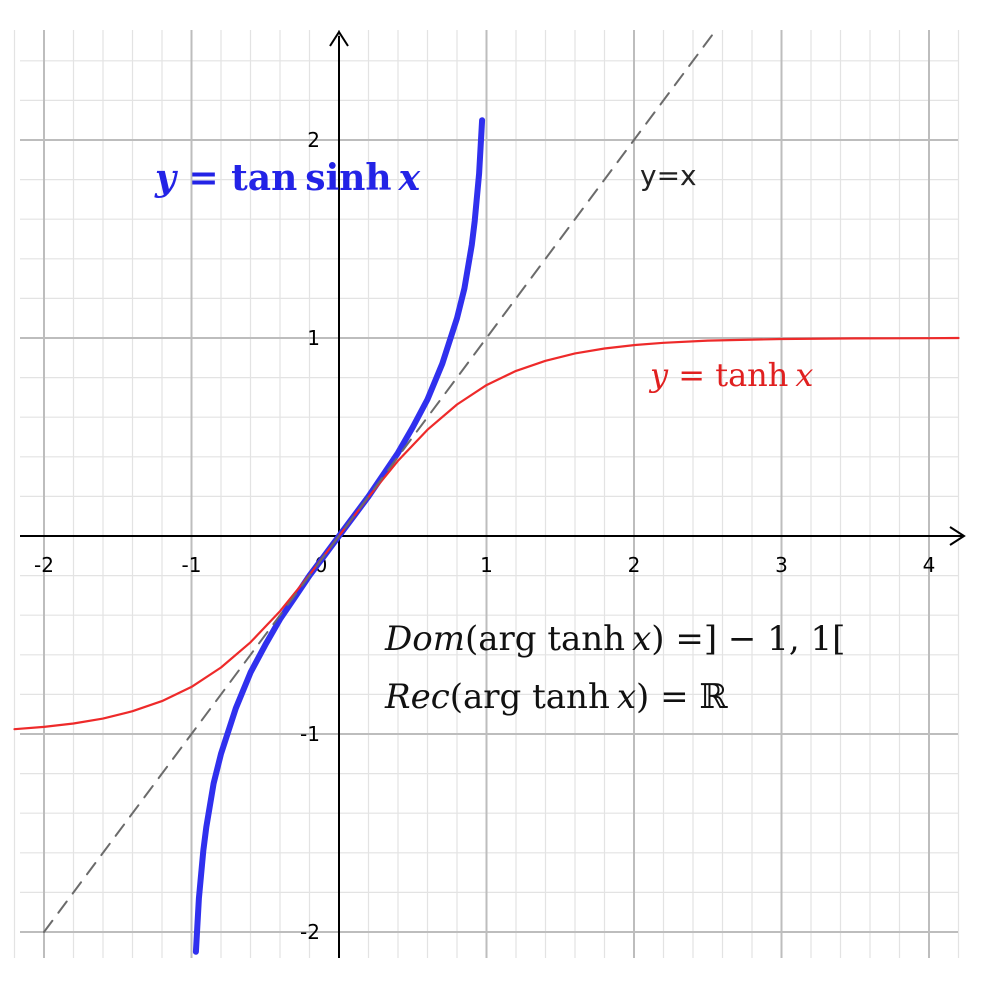 This screenshot has width=1000, height=982. What do you see at coordinates (456, 697) in the screenshot?
I see `rec-open: (` at bounding box center [456, 697].